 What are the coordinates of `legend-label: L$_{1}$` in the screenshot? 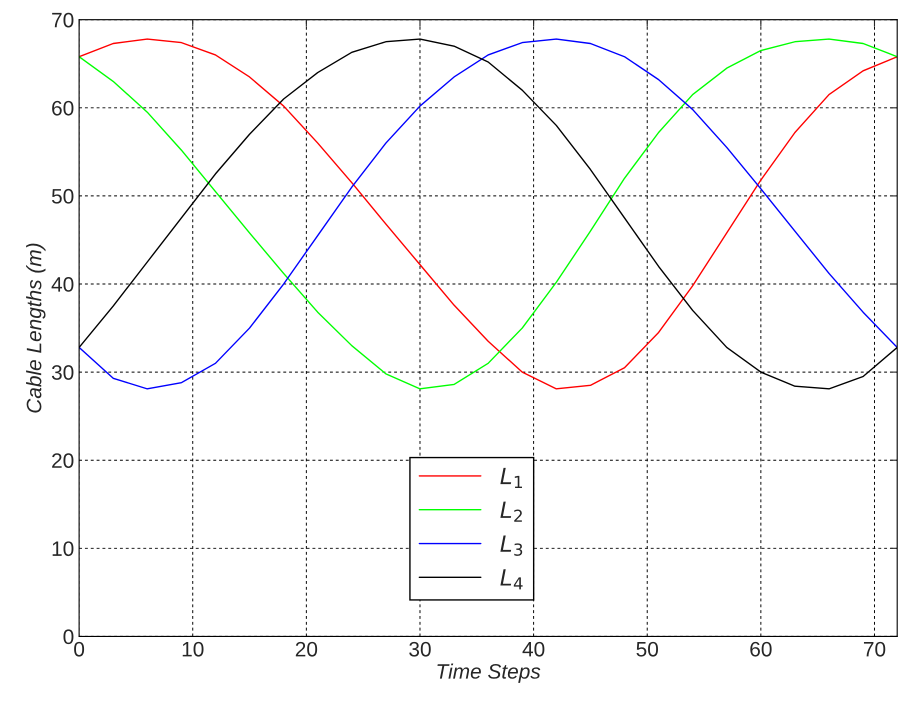 It's located at (511, 478).